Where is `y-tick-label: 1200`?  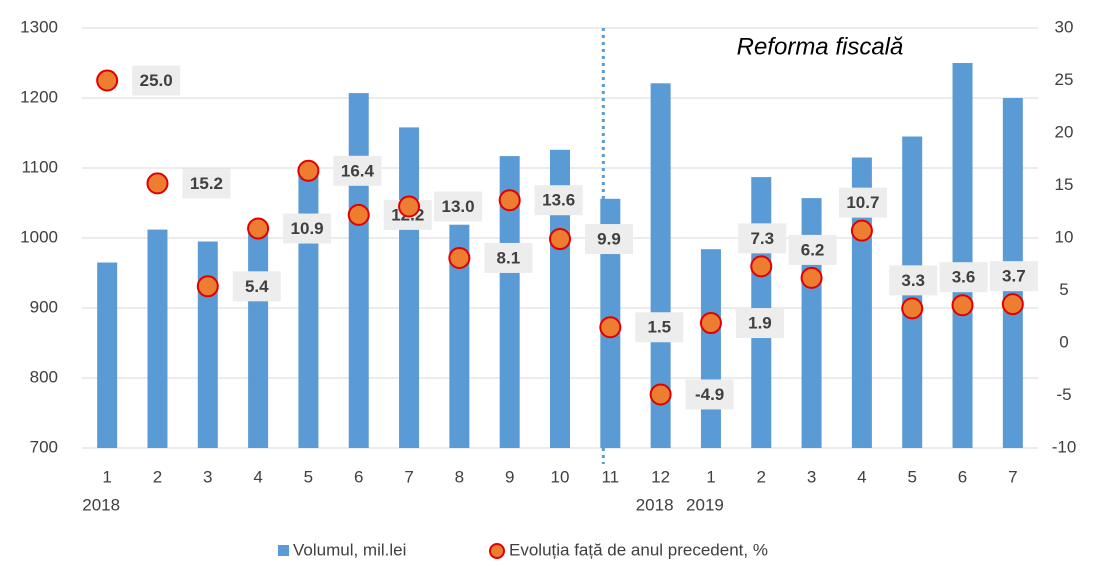 y-tick-label: 1200 is located at coordinates (39, 96).